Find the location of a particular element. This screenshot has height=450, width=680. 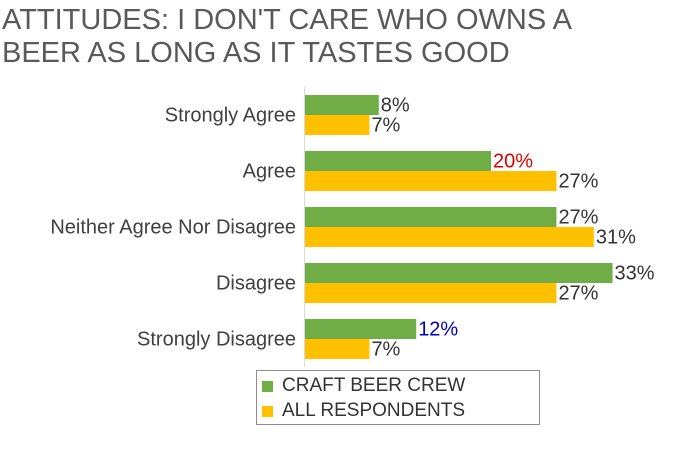

bar-all-respondents-agree is located at coordinates (430, 181).